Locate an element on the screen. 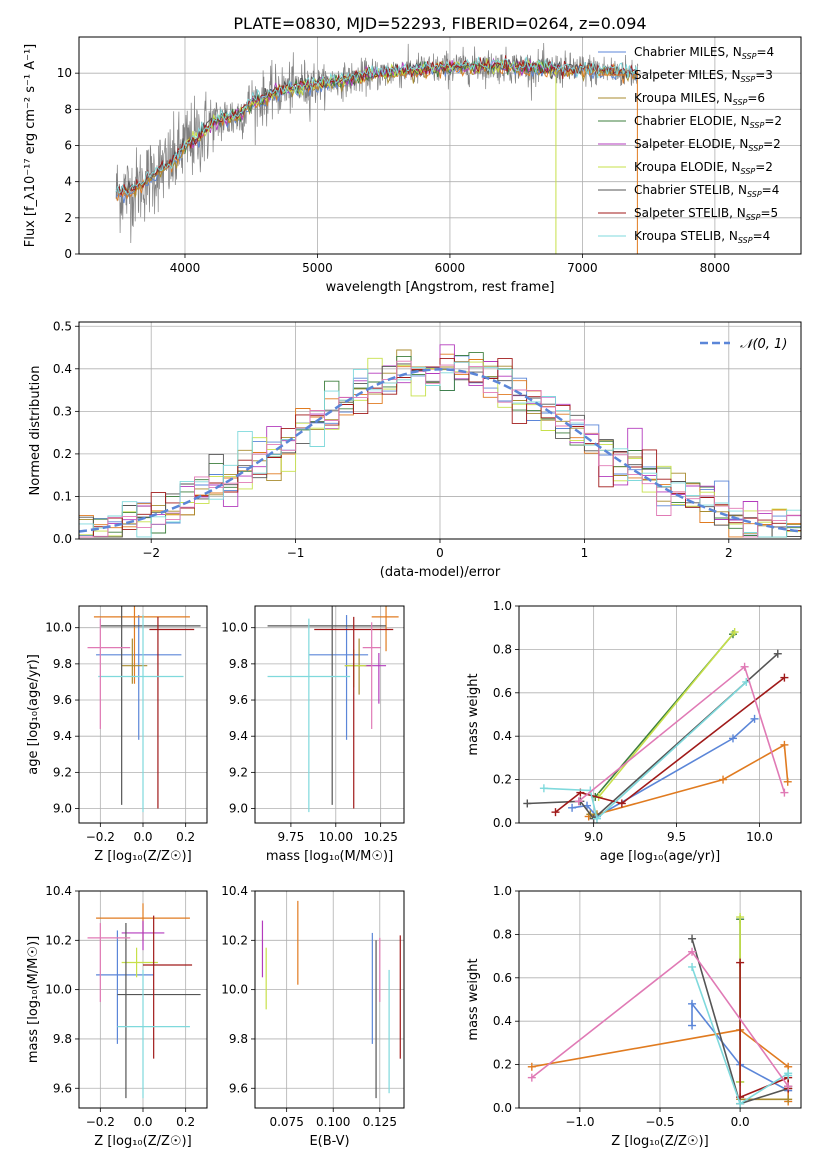 This screenshot has width=819, height=1170. histogram-salpeter_stelib is located at coordinates (440, 448).